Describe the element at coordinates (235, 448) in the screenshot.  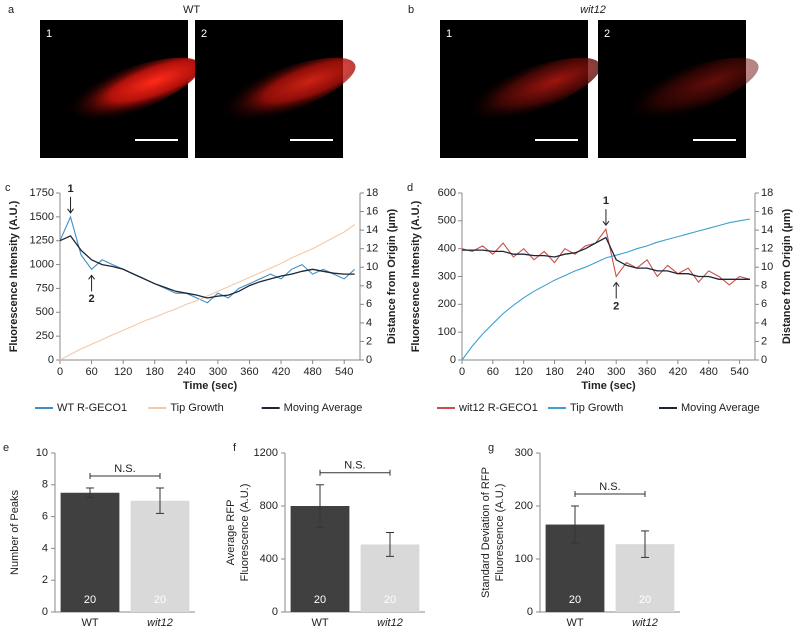
I see `panel-letter: f` at that location.